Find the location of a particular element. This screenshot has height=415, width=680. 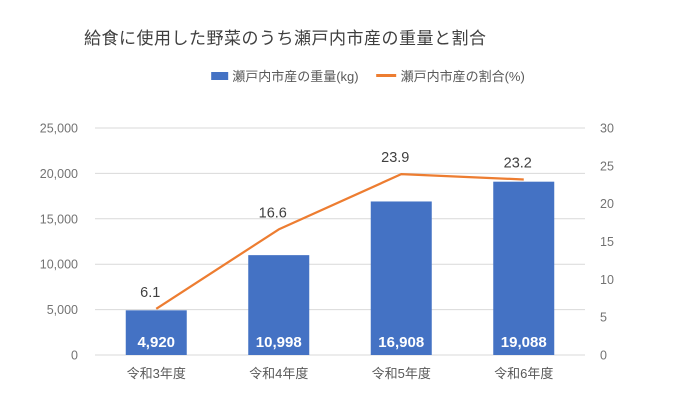

line-value-label: 16.6 is located at coordinates (273, 213).